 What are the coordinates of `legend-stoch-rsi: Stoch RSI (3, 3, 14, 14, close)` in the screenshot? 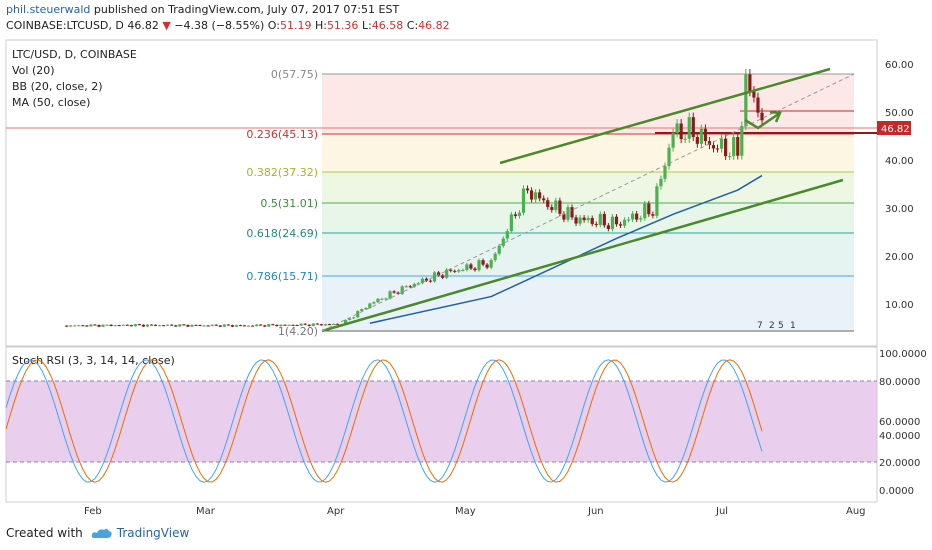 It's located at (93, 360).